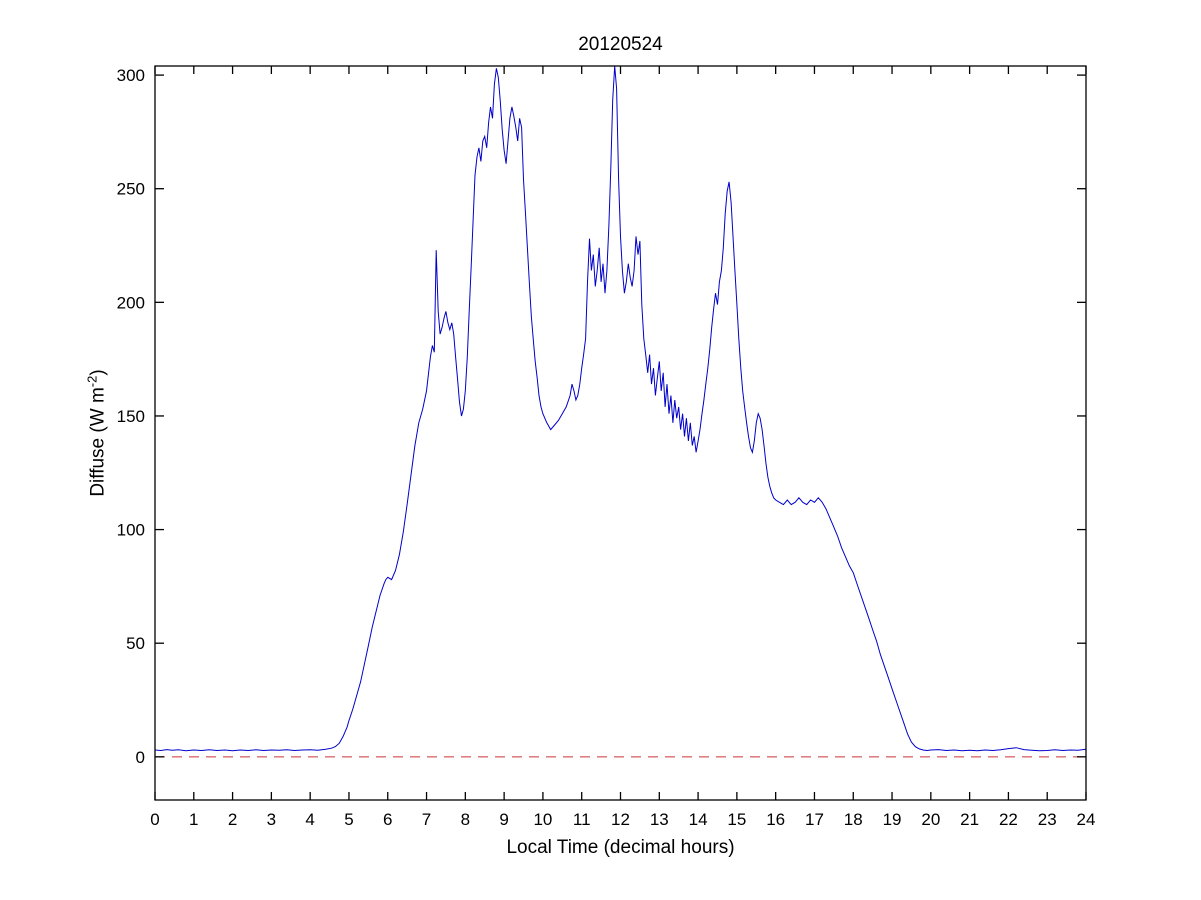  What do you see at coordinates (348, 819) in the screenshot?
I see `x-tick-label: 5` at bounding box center [348, 819].